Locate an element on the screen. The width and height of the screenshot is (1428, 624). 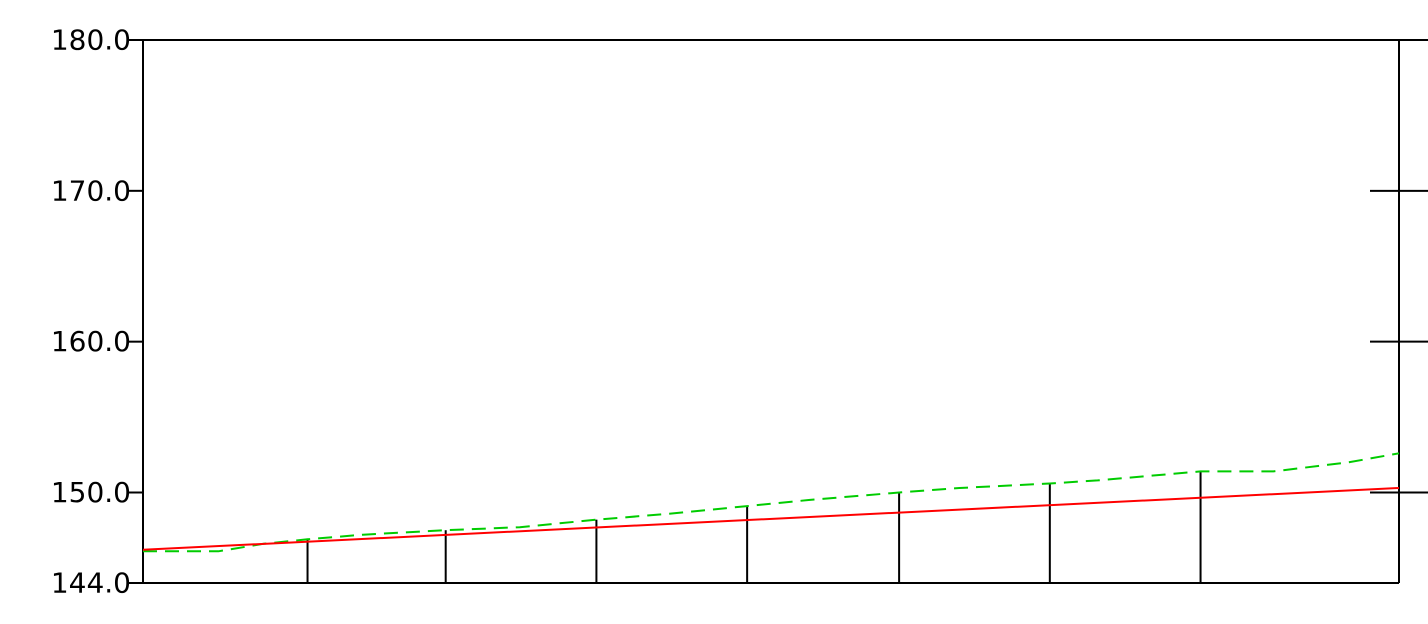
y-tick-label: 160.0 is located at coordinates (91, 341).